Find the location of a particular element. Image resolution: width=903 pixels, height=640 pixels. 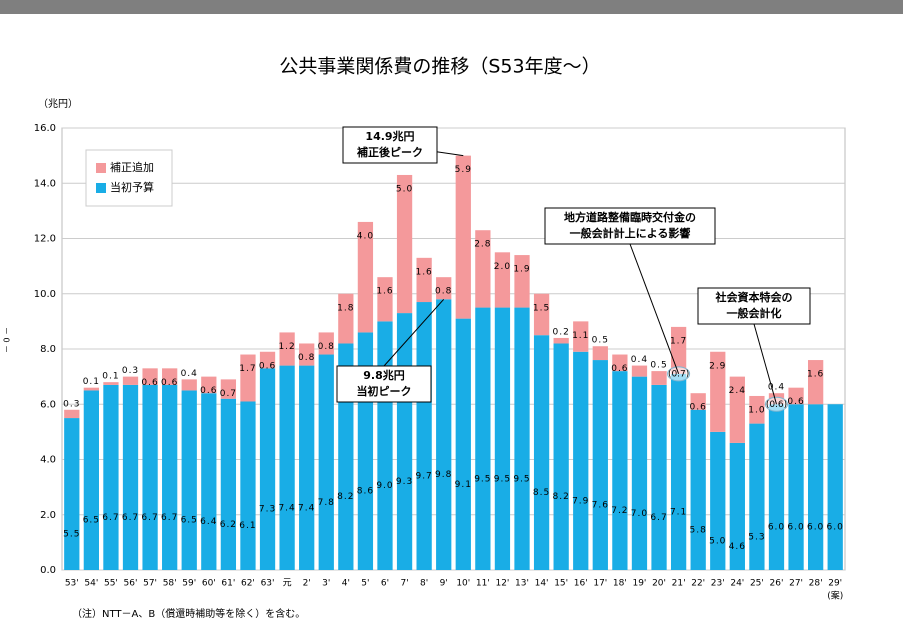

x-tick-label: 53' is located at coordinates (72, 584).